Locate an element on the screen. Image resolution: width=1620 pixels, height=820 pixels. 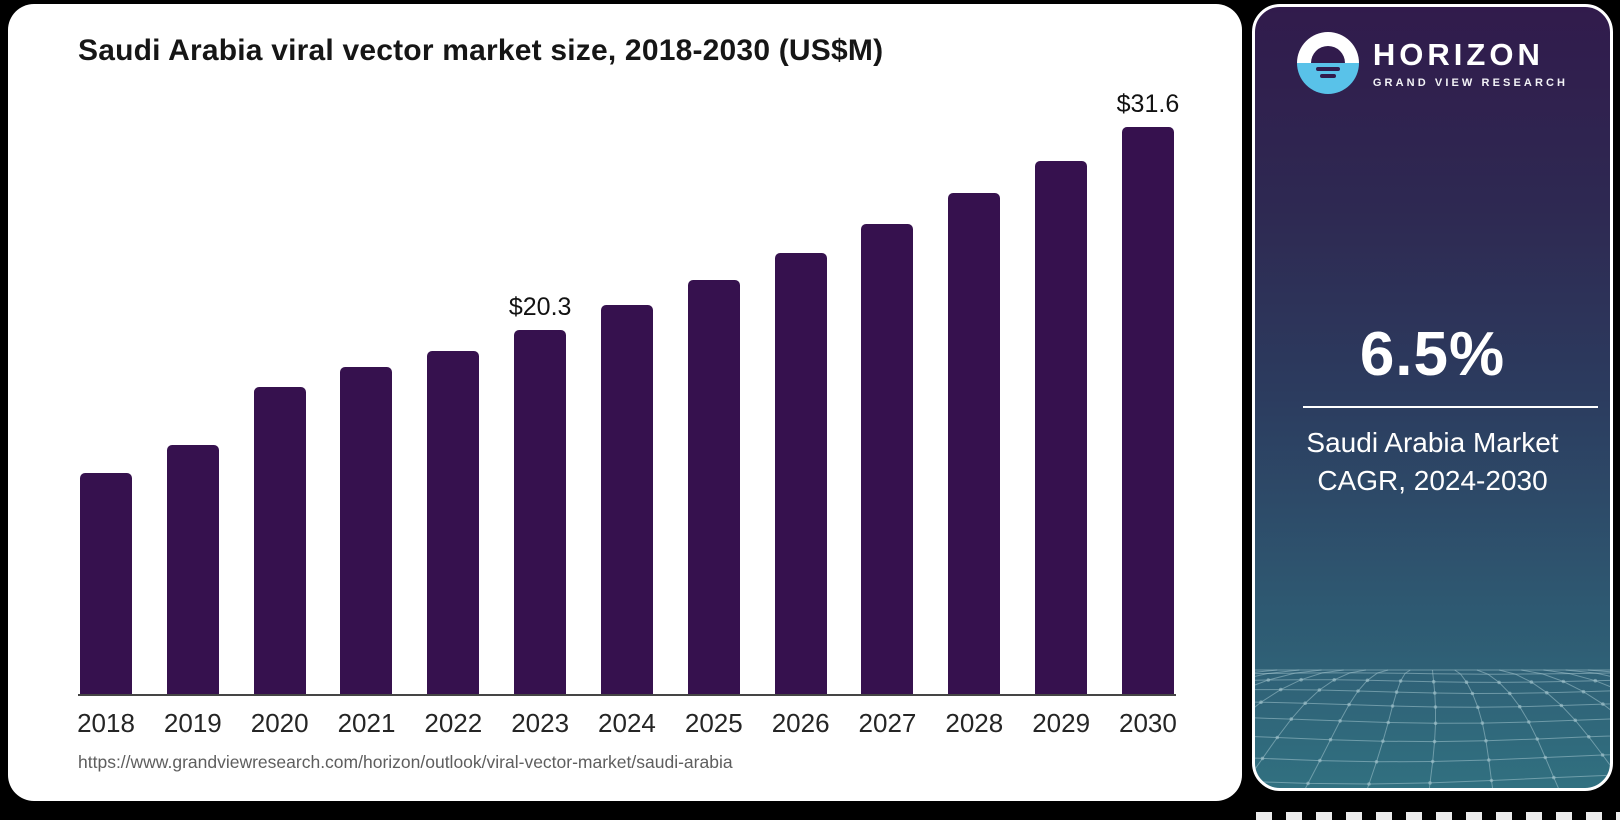
x-tick-2024: 2024 is located at coordinates (627, 723).